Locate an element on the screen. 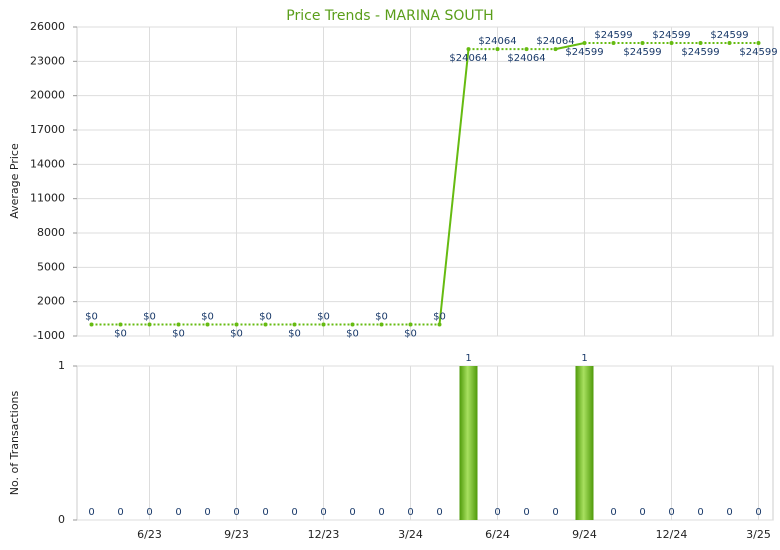 Image resolution: width=780 pixels, height=550 pixels. y-tick-label: 11000 is located at coordinates (47, 198).